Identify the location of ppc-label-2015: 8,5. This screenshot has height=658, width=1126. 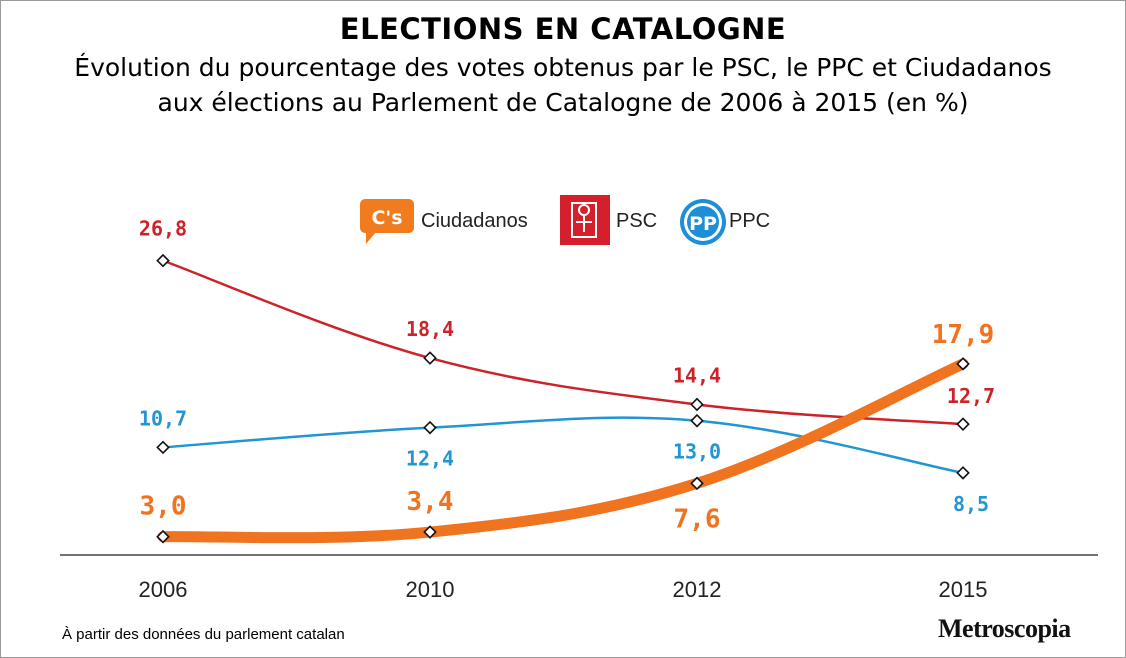
(971, 504).